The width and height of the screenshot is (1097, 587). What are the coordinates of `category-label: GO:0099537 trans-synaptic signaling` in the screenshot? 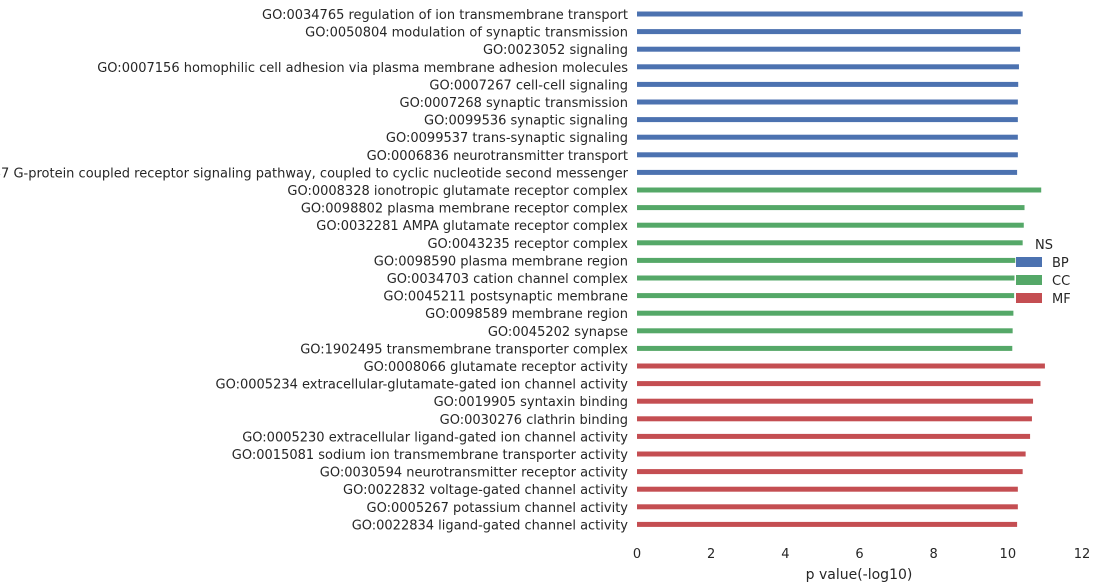 It's located at (507, 138).